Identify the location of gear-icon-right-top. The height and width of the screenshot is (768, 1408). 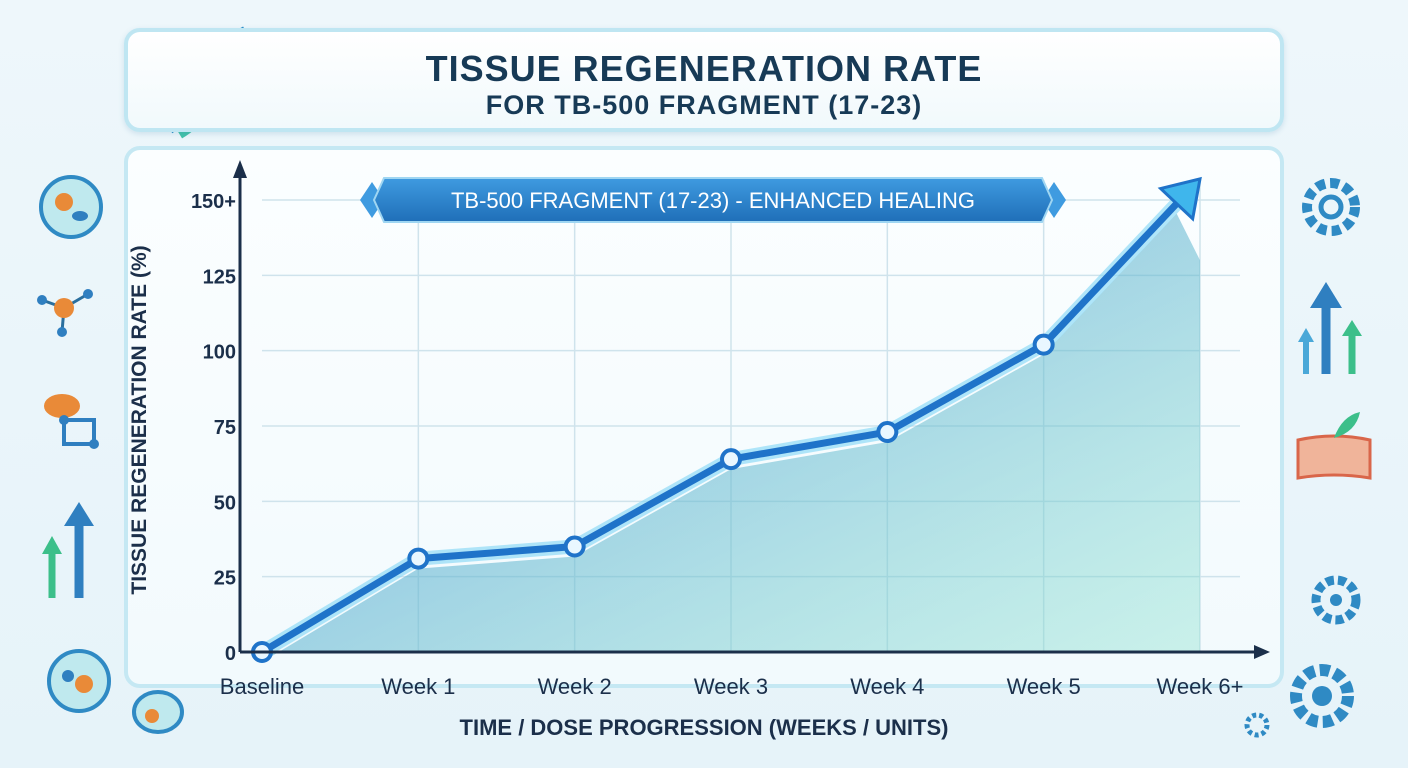
(1331, 207).